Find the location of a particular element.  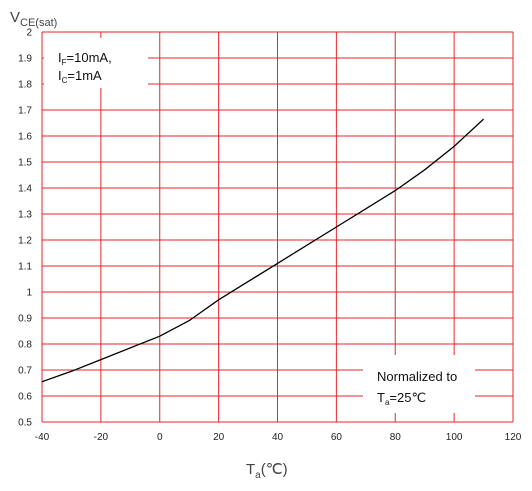

y-tick-label: 1.4 is located at coordinates (25, 189).